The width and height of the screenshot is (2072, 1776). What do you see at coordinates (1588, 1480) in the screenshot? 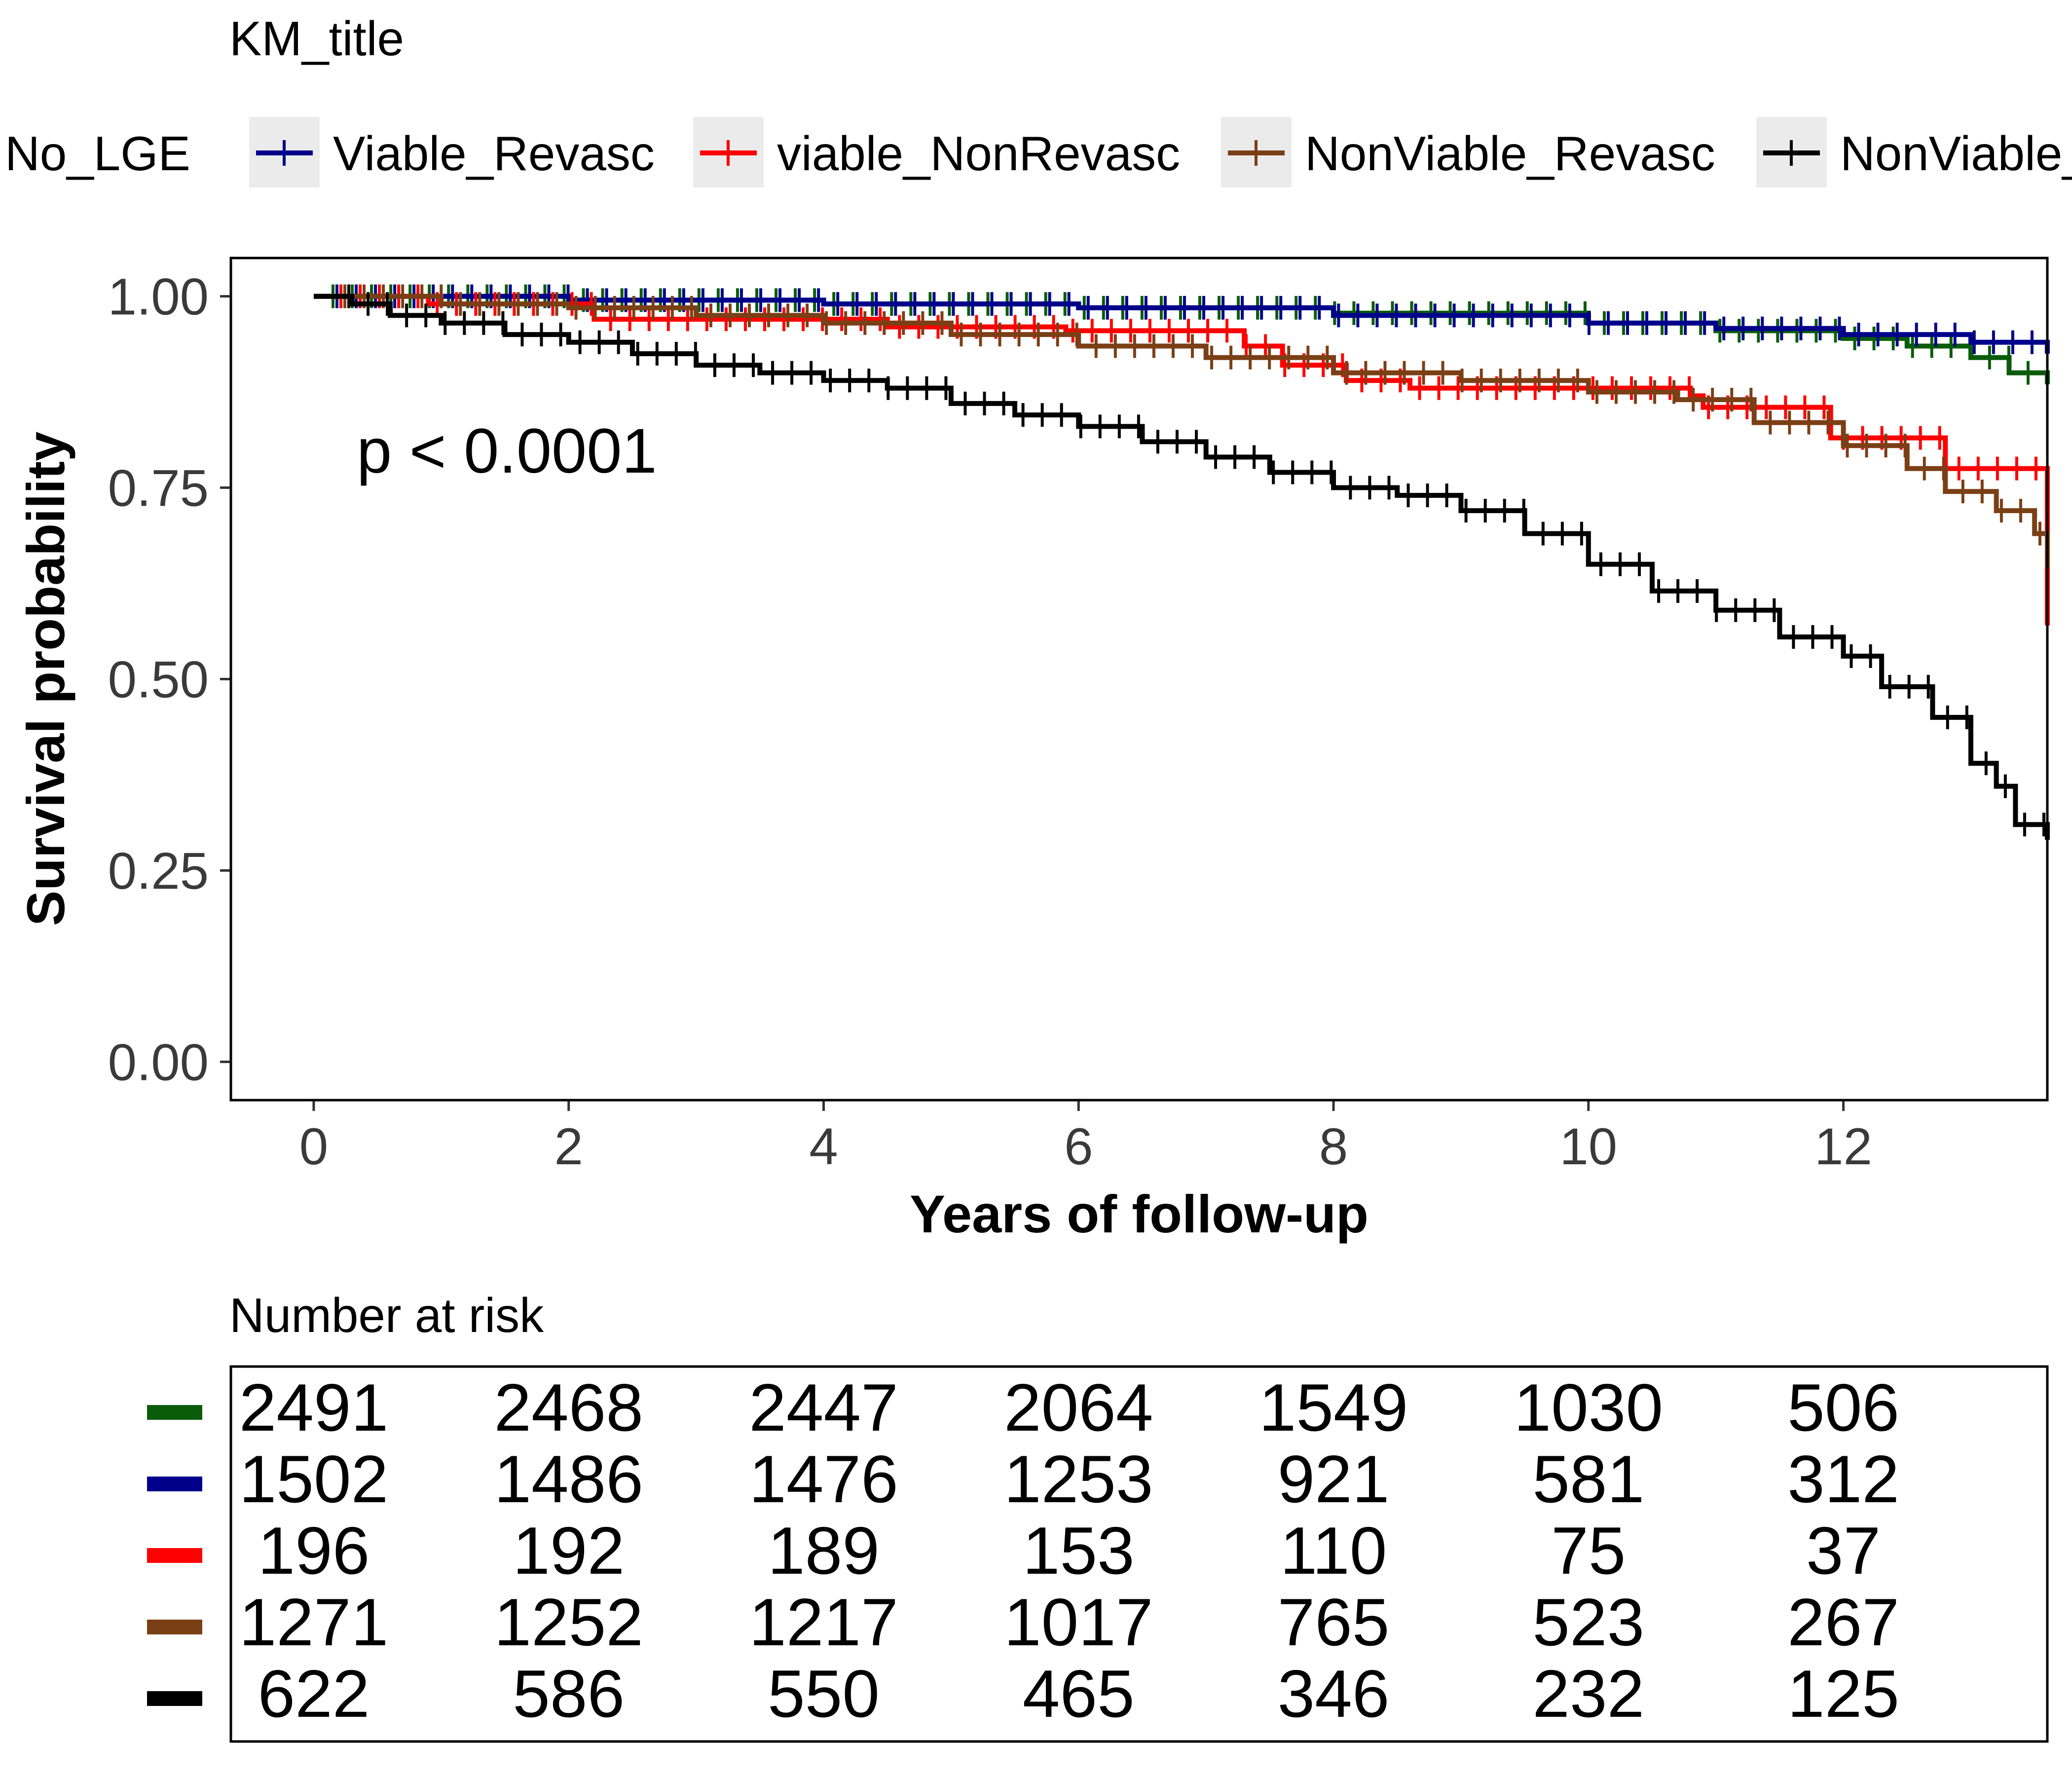
I see `risk-count: 581` at bounding box center [1588, 1480].